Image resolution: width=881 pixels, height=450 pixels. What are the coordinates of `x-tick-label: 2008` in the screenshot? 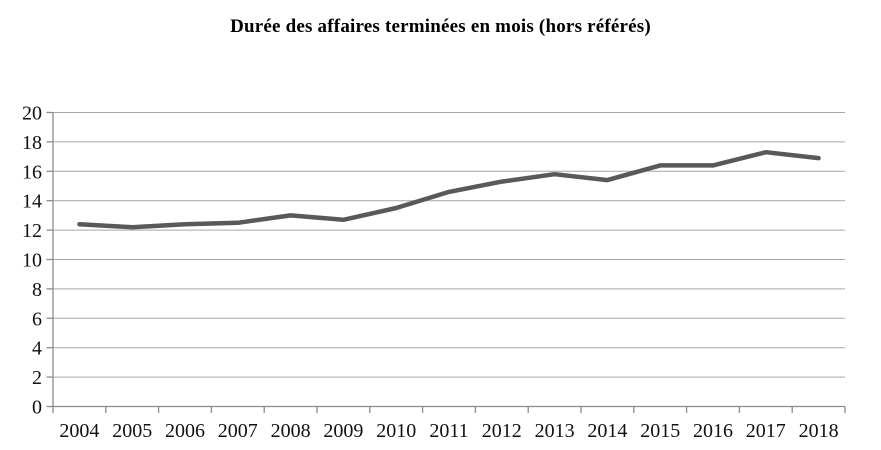 It's located at (291, 431).